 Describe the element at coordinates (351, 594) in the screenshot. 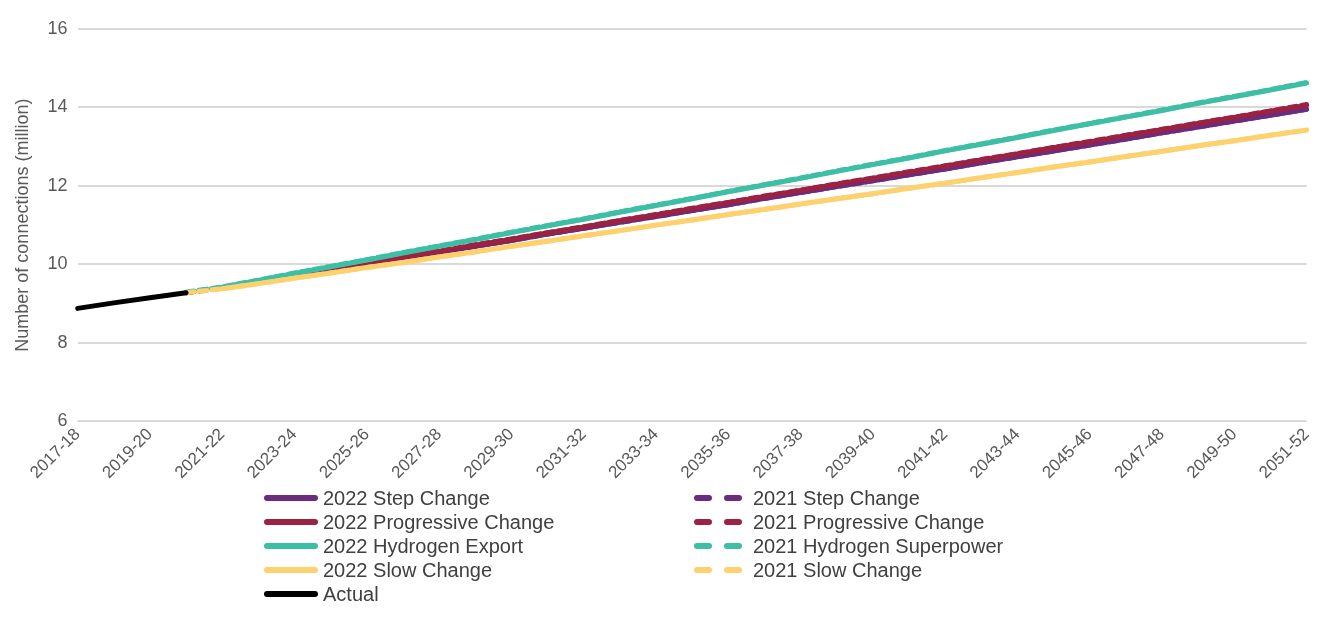

I see `legend-label: Actual` at that location.